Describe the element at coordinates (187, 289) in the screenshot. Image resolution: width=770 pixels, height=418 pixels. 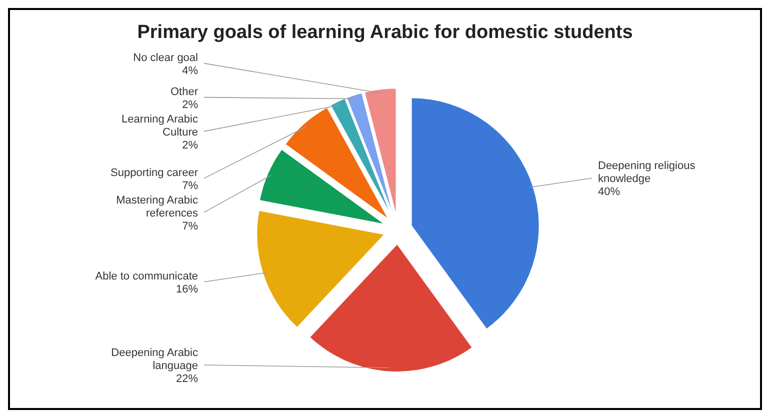
I see `data-label: 16%` at that location.